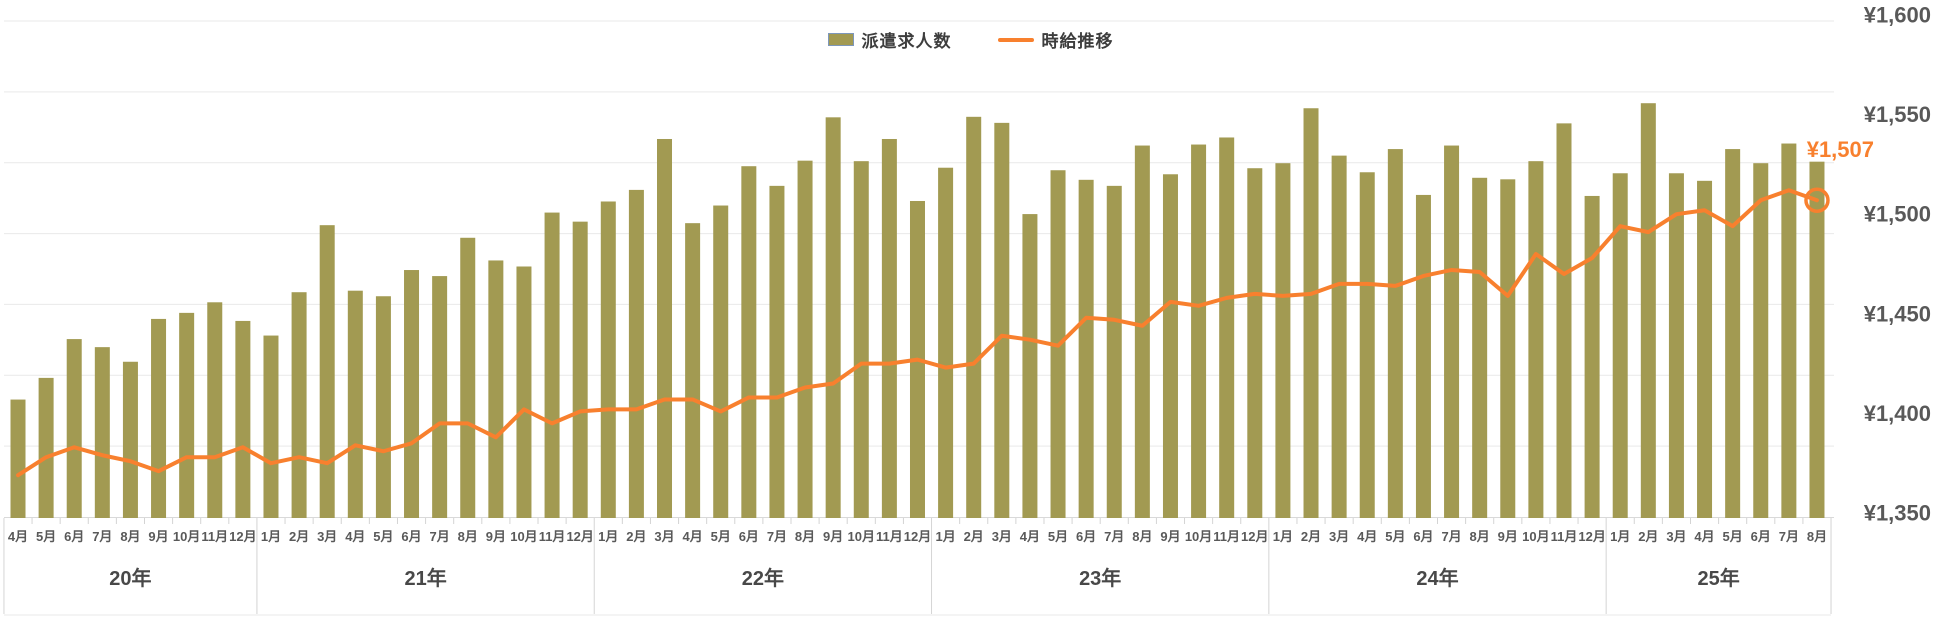  I want to click on x-tick-label-month: 3月, so click(1676, 536).